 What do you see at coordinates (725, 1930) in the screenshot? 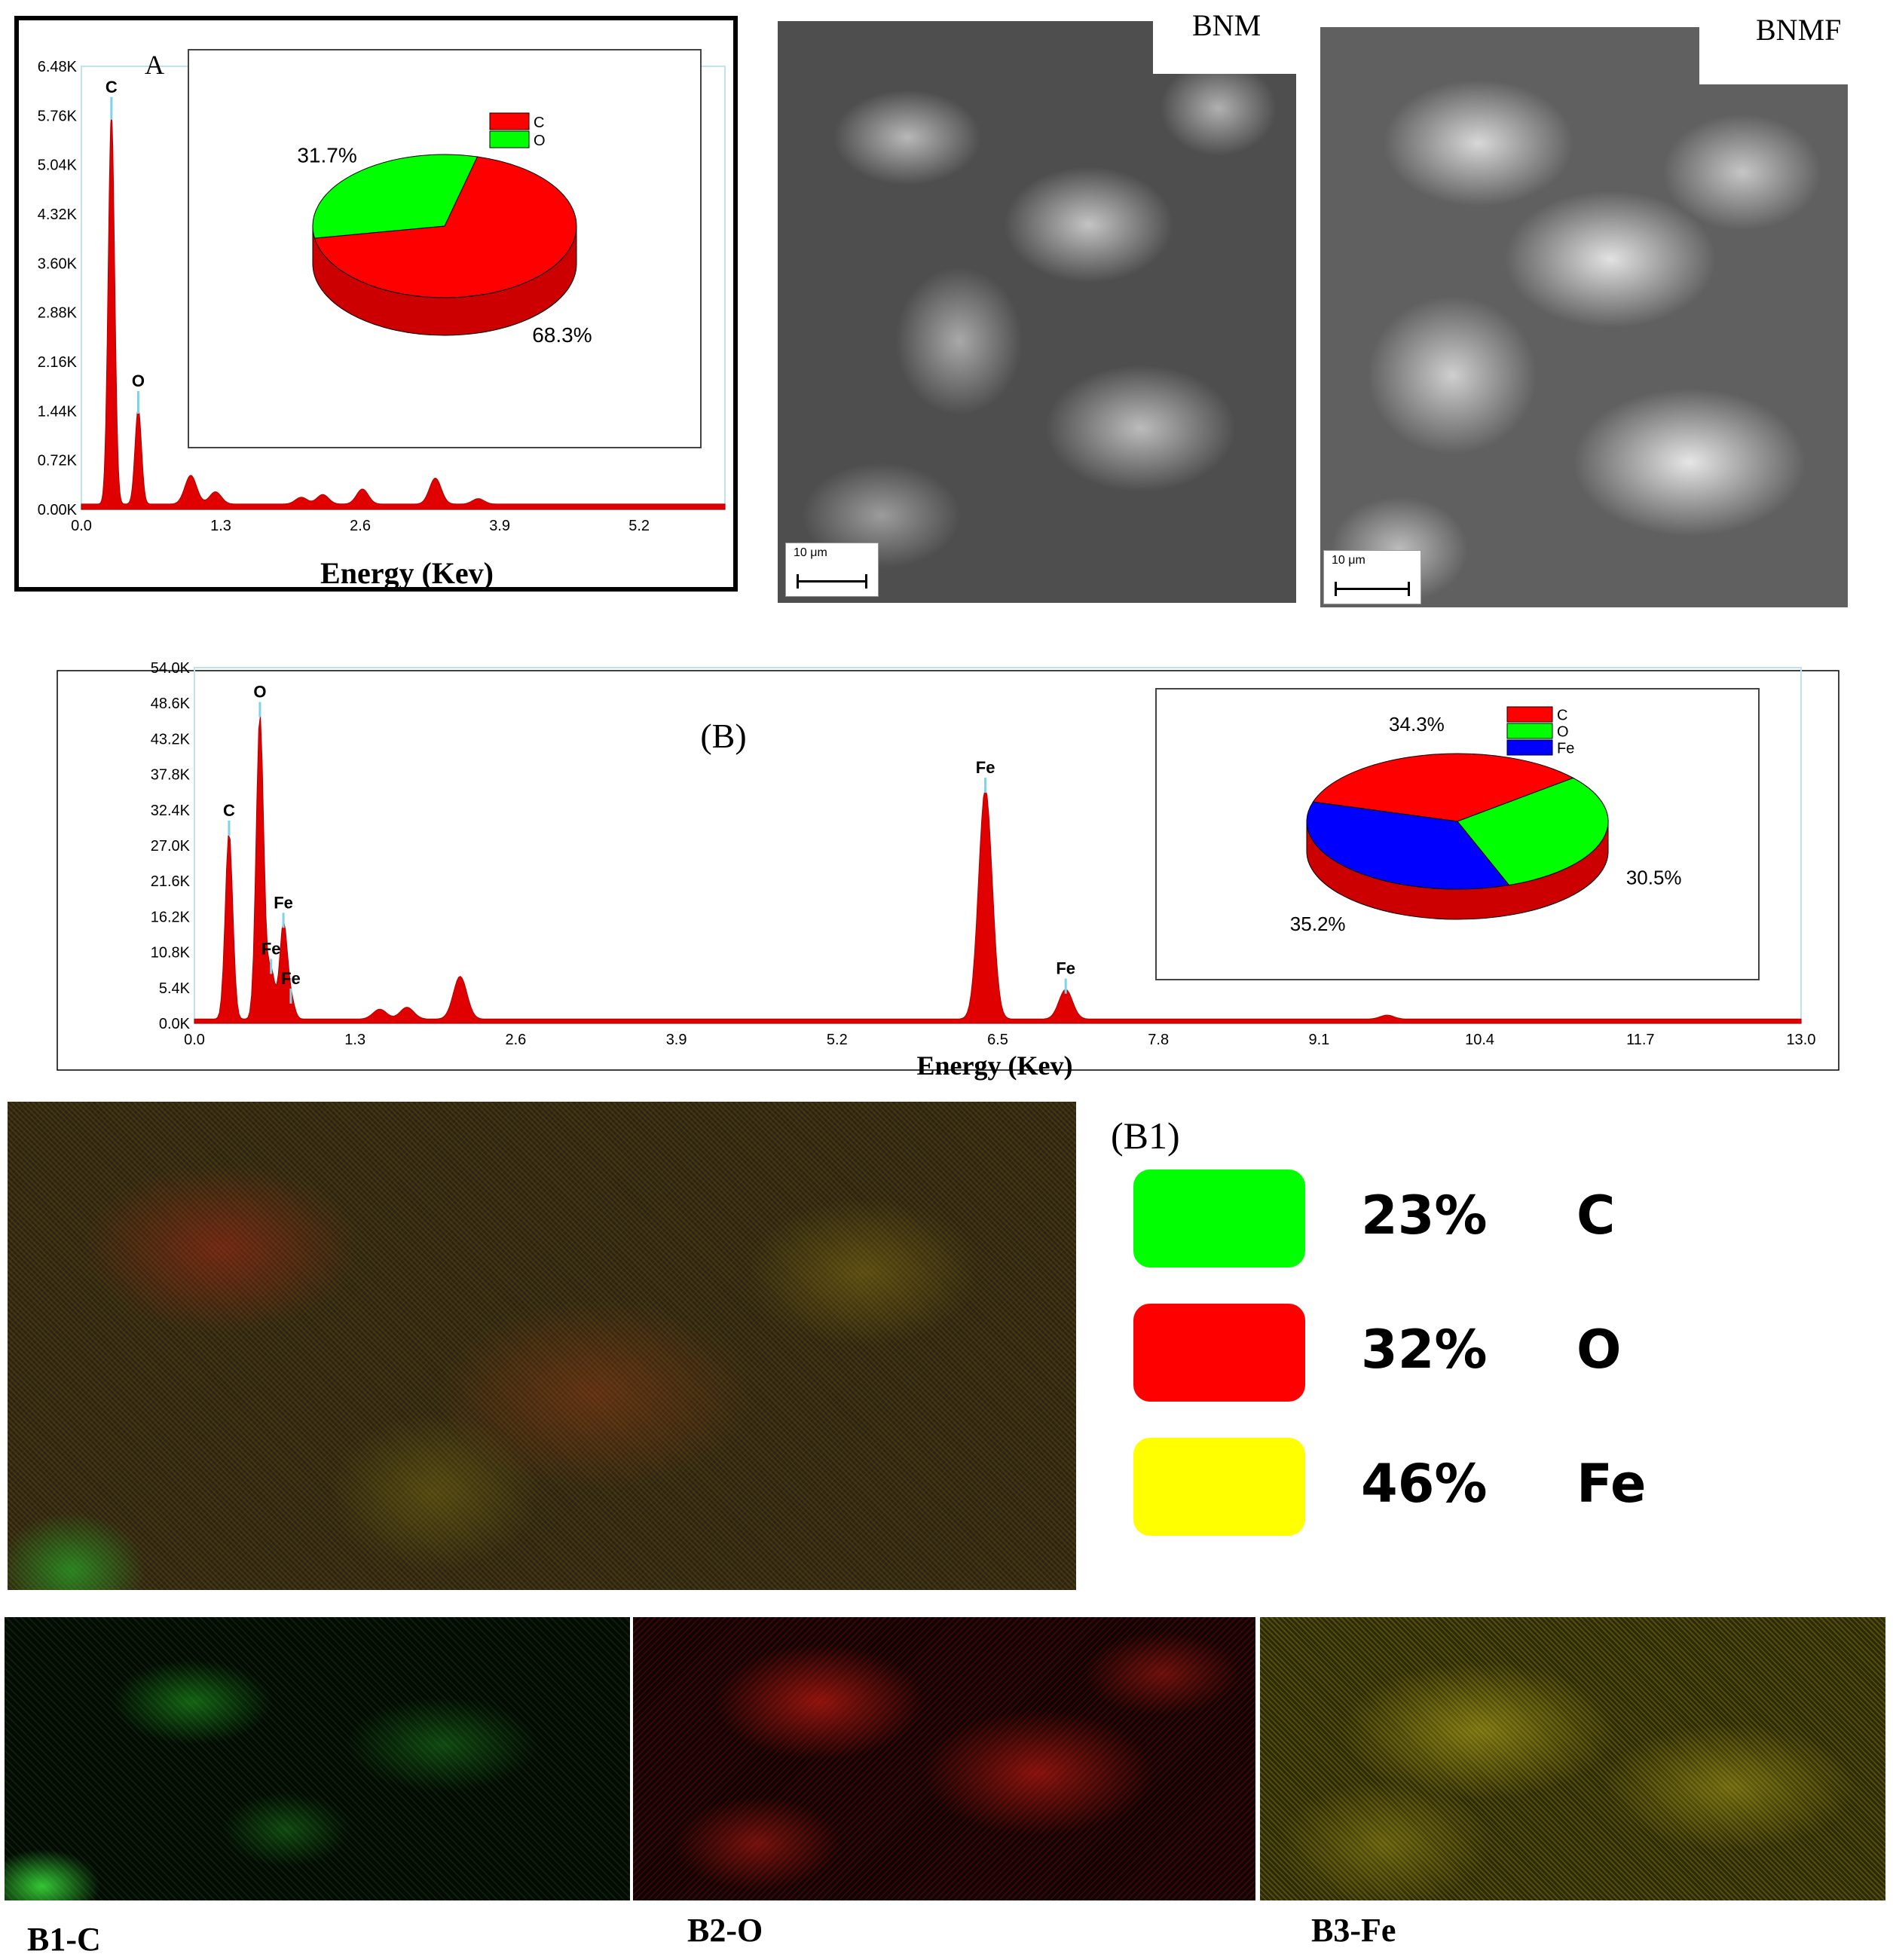
I see `caption-b2-o: B2-O` at bounding box center [725, 1930].